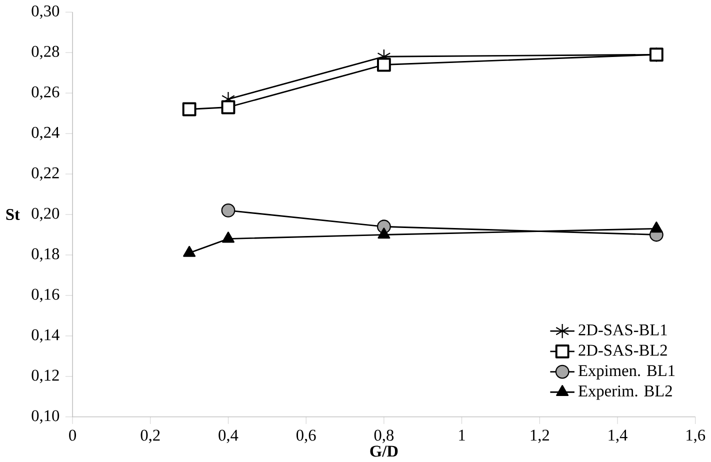 Image resolution: width=711 pixels, height=462 pixels. I want to click on legend-label: Expimen. BL1, so click(626, 372).